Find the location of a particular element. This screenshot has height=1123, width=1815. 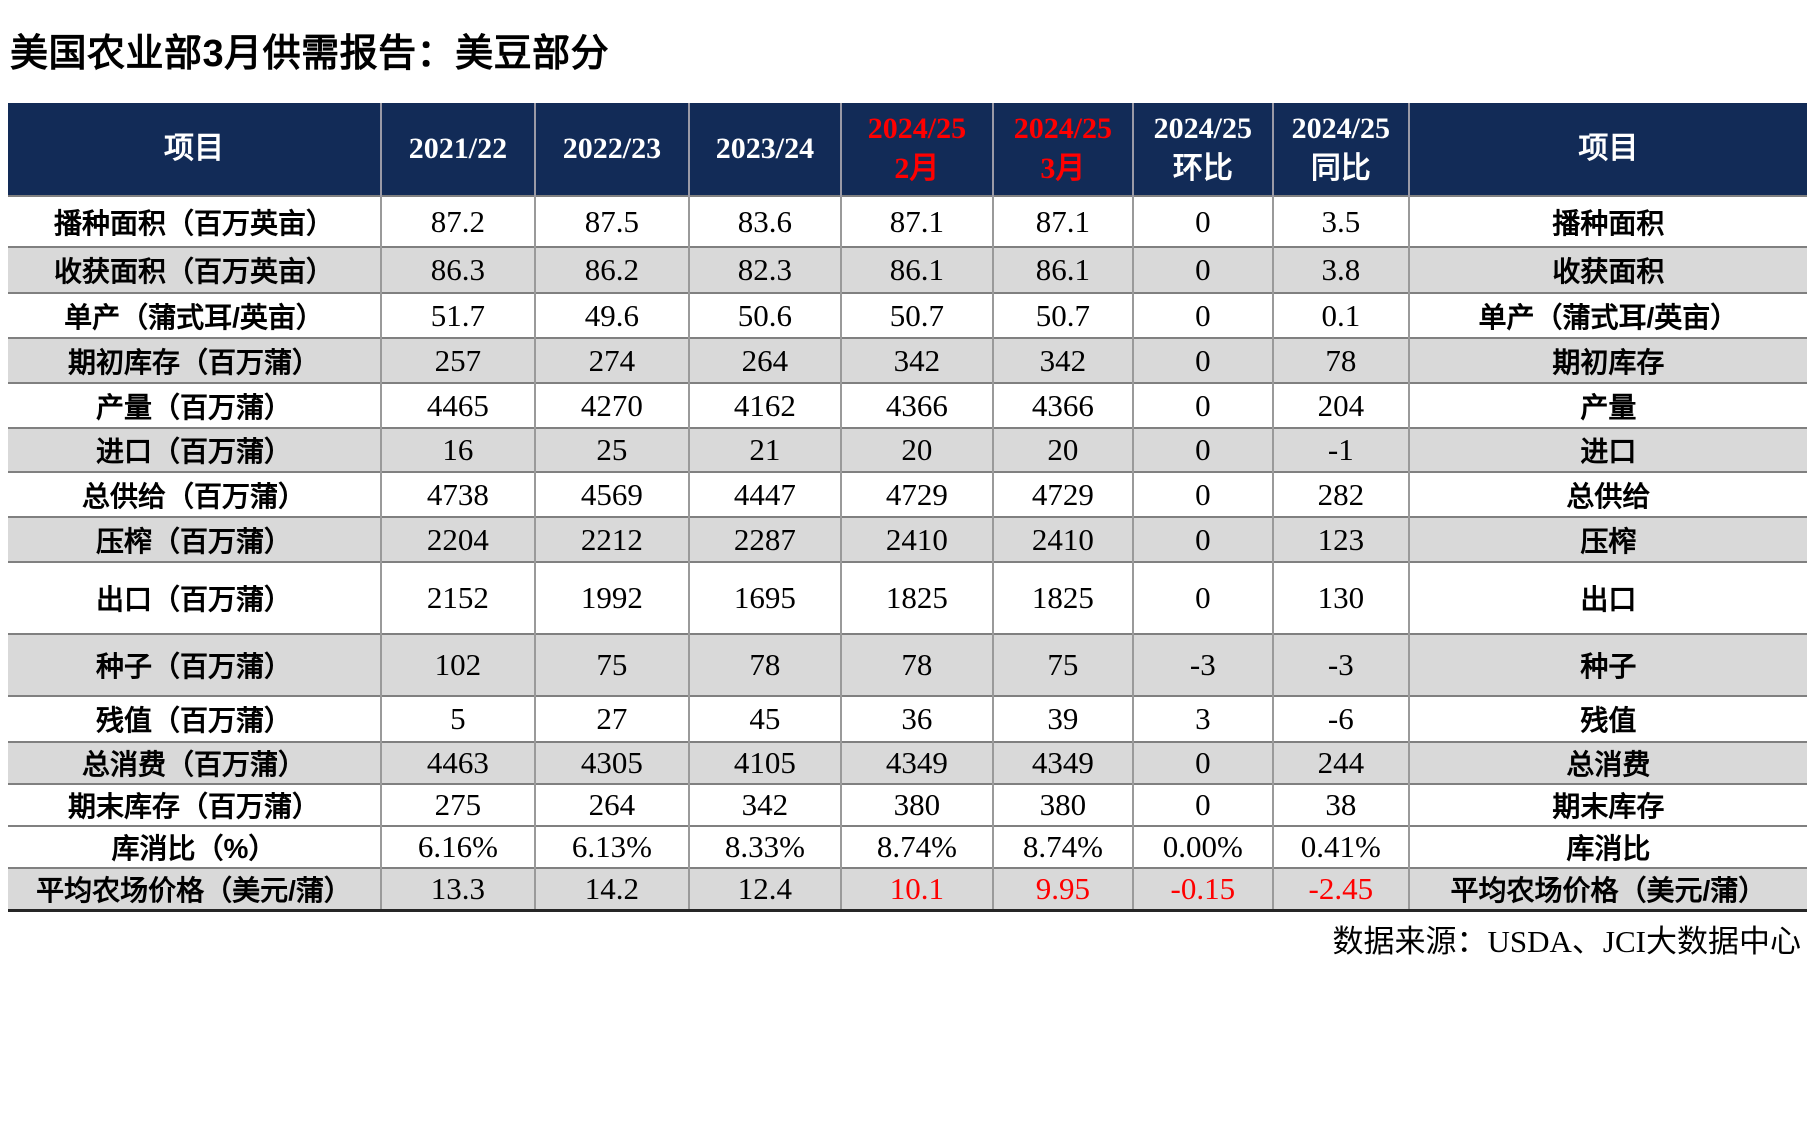

cell-value: 0.41% is located at coordinates (1340, 846).